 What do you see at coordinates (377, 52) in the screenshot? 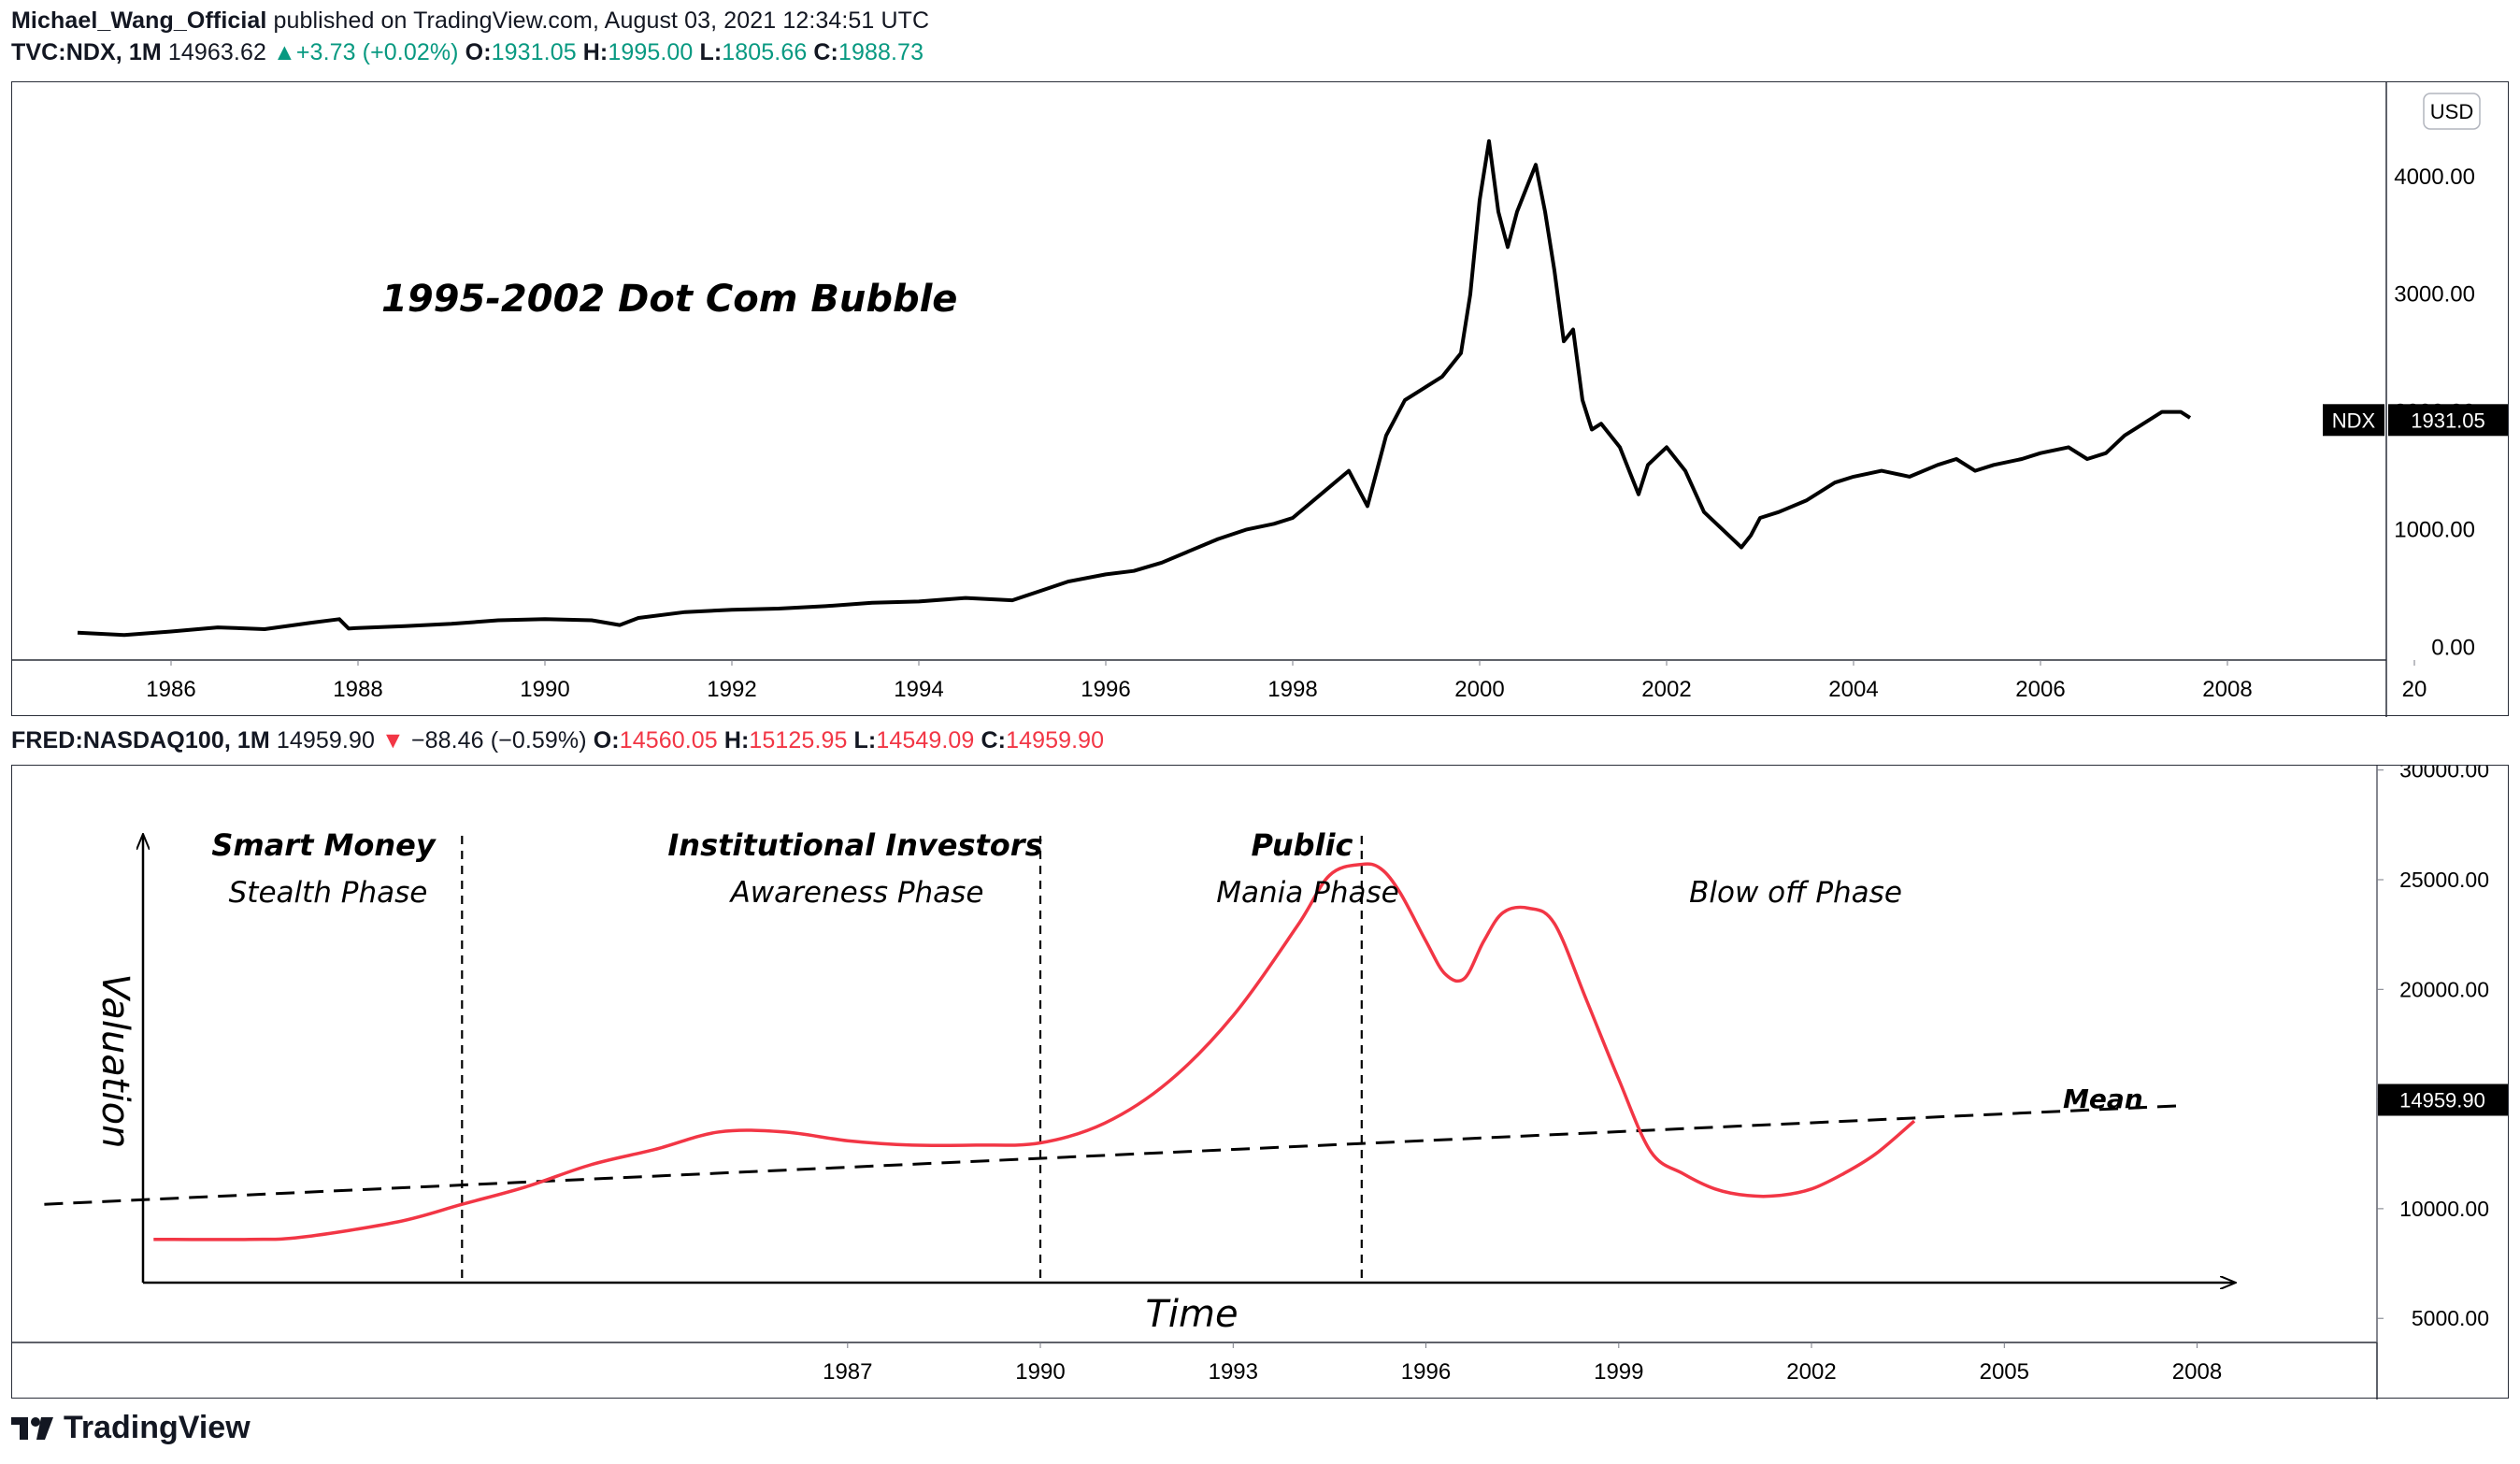
I see `top-change: +3.73 (+0.02%)` at bounding box center [377, 52].